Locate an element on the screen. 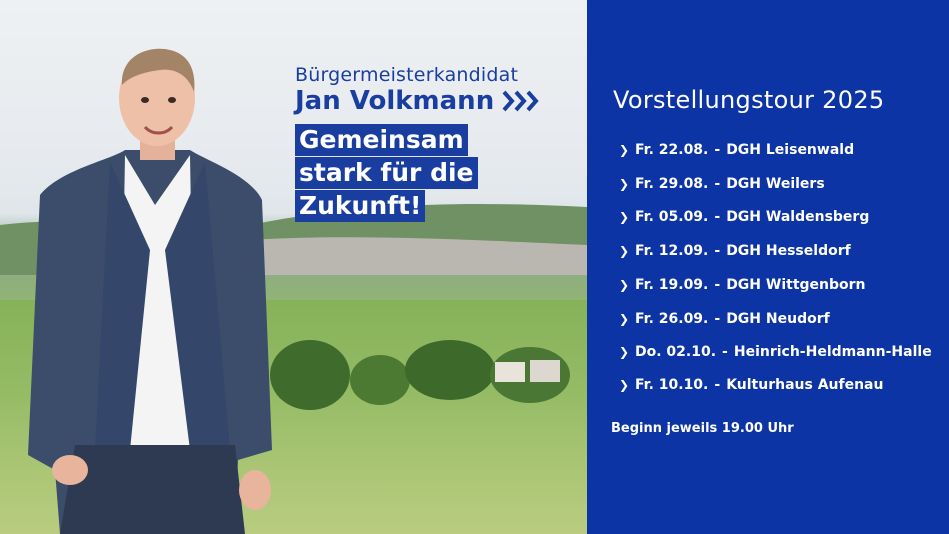 The height and width of the screenshot is (534, 949). slogan-line: Zukunft! is located at coordinates (360, 206).